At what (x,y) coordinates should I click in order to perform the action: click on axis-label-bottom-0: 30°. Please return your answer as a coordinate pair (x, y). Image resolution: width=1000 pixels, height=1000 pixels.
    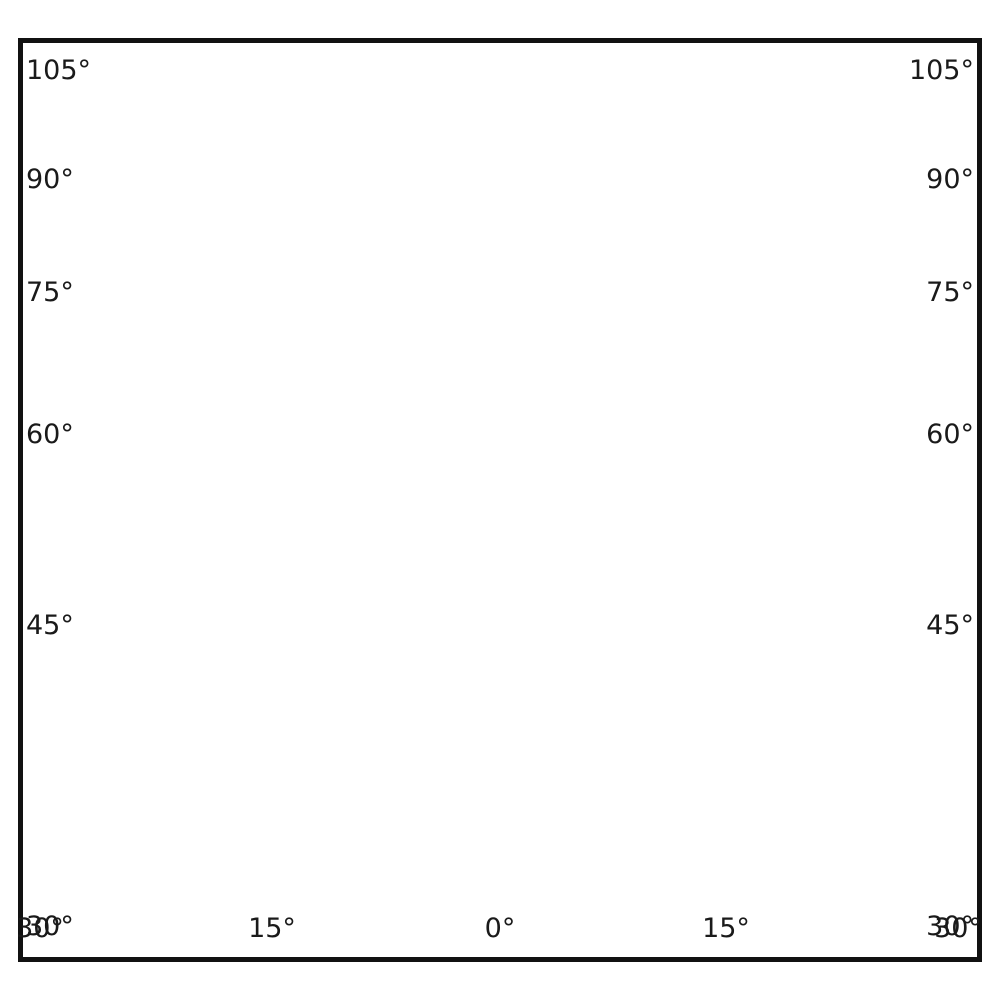
    Looking at the image, I should click on (40, 928).